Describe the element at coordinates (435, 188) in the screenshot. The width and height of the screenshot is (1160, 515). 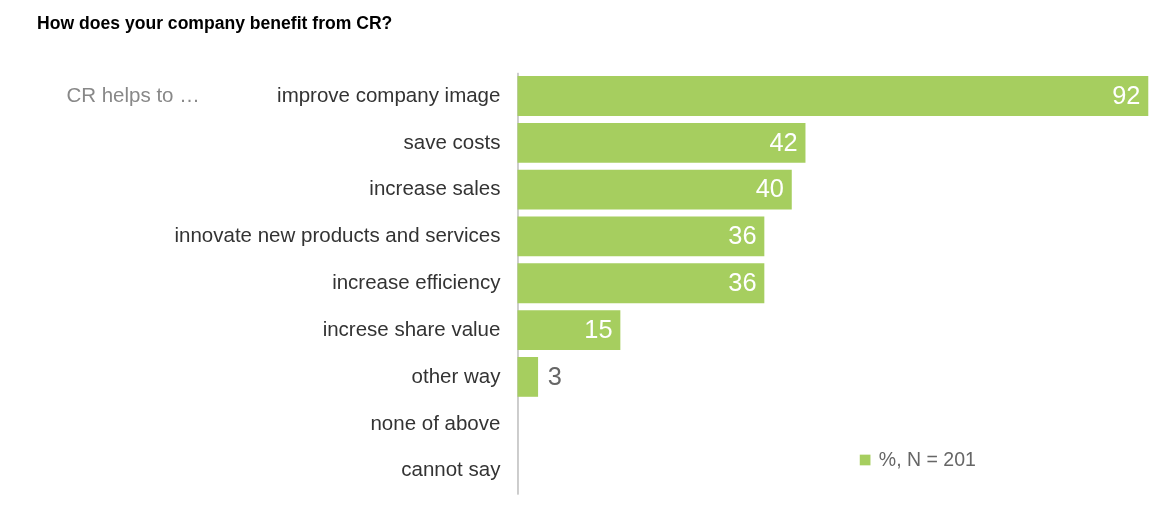
I see `y-tick-label: increase sales` at that location.